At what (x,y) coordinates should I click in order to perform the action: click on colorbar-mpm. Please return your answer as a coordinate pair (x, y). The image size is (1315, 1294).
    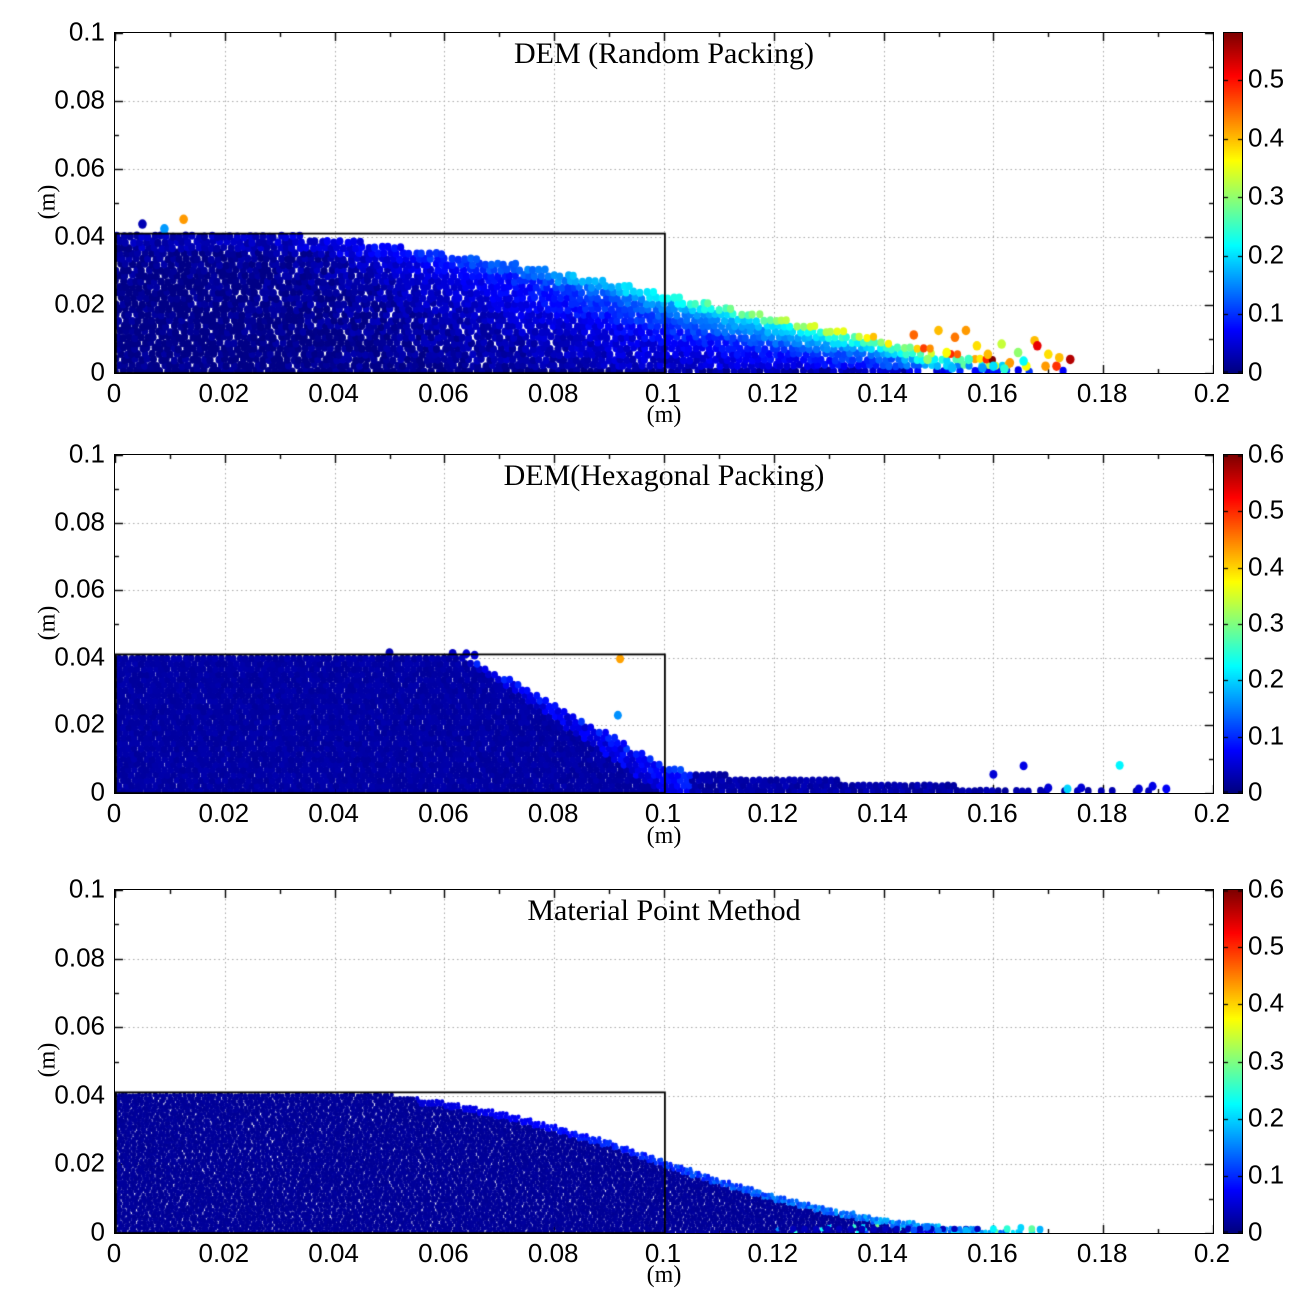
    Looking at the image, I should click on (1233, 1061).